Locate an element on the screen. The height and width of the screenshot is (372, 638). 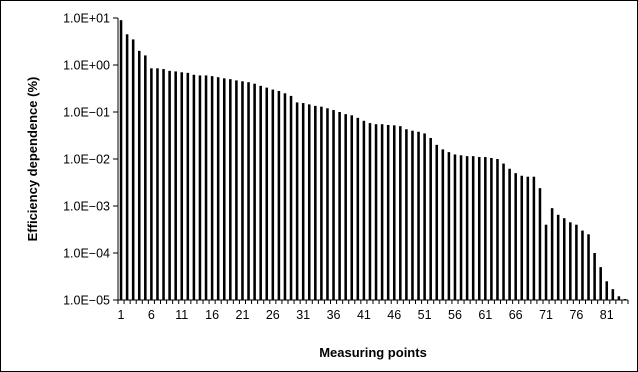
x-axis-title: Measuring points is located at coordinates (373, 352).